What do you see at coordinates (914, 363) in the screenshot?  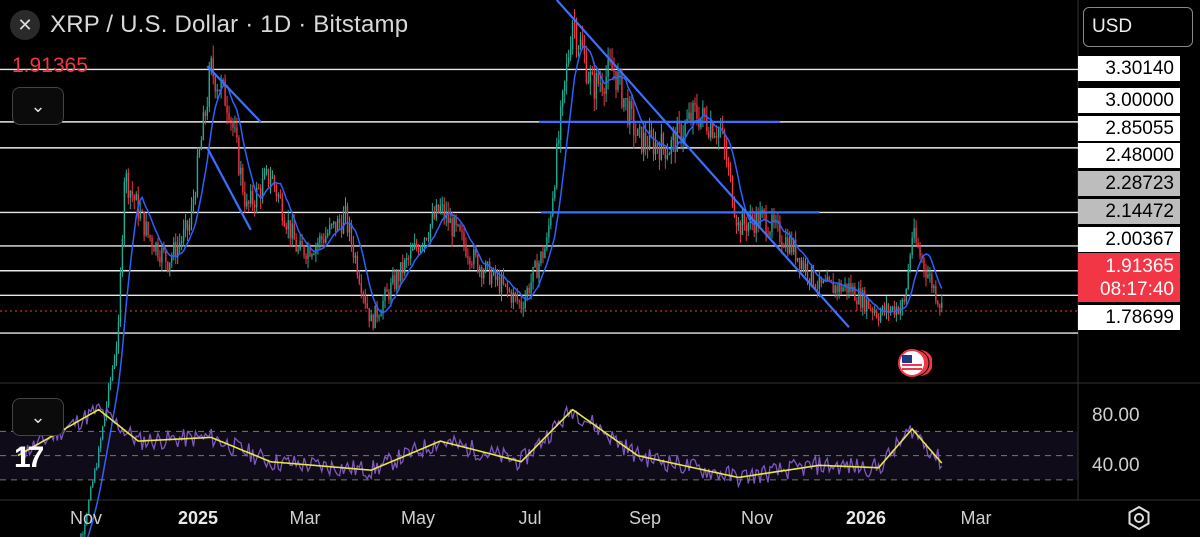 I see `flag-icon` at bounding box center [914, 363].